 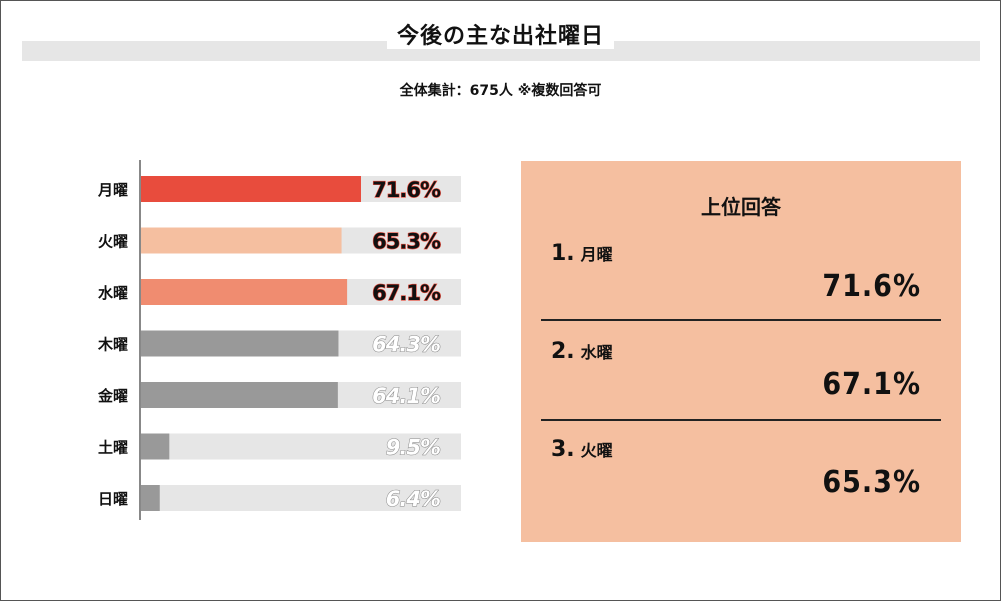 What do you see at coordinates (406, 293) in the screenshot?
I see `value-label: 67.1%` at bounding box center [406, 293].